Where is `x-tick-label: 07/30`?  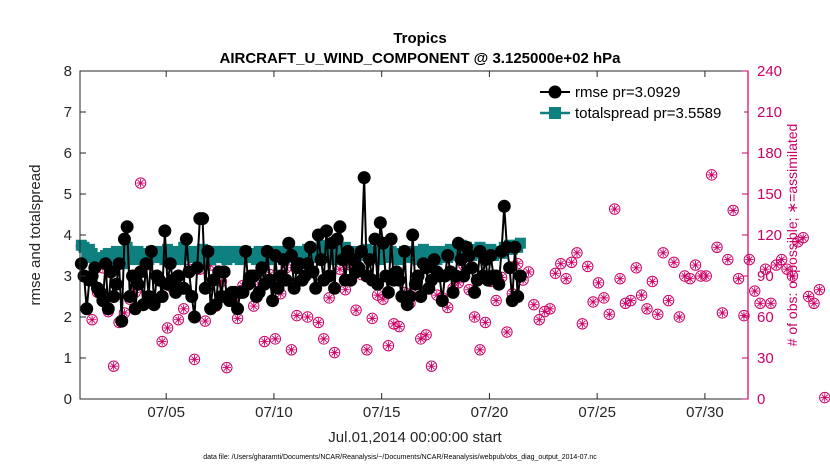 x-tick-label: 07/30 is located at coordinates (705, 412).